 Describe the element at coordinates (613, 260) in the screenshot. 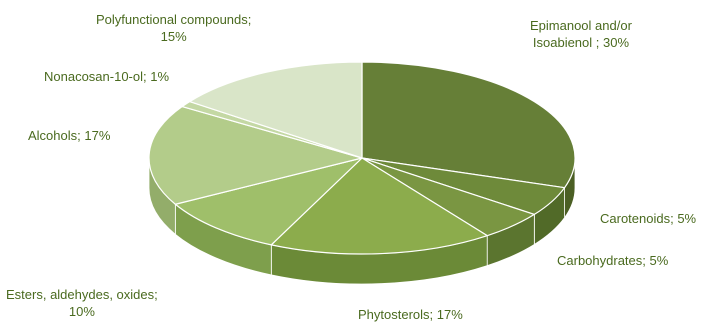

I see `label-carbohydrates: Carbohydrates; 5%` at that location.